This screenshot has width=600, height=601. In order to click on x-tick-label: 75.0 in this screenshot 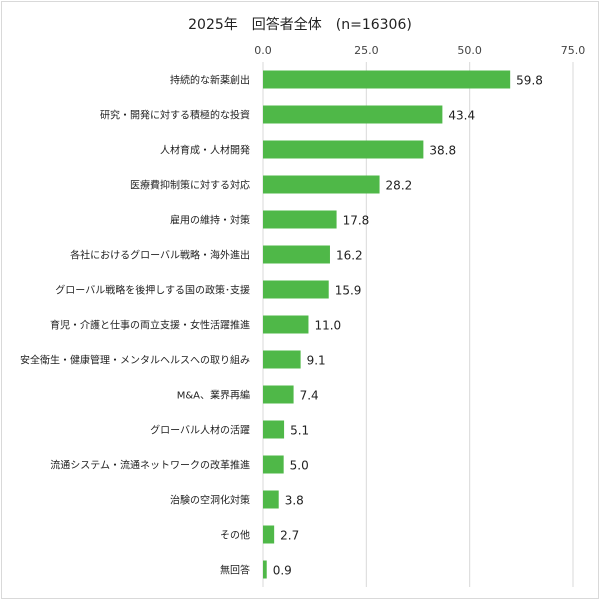, I will do `click(573, 50)`.